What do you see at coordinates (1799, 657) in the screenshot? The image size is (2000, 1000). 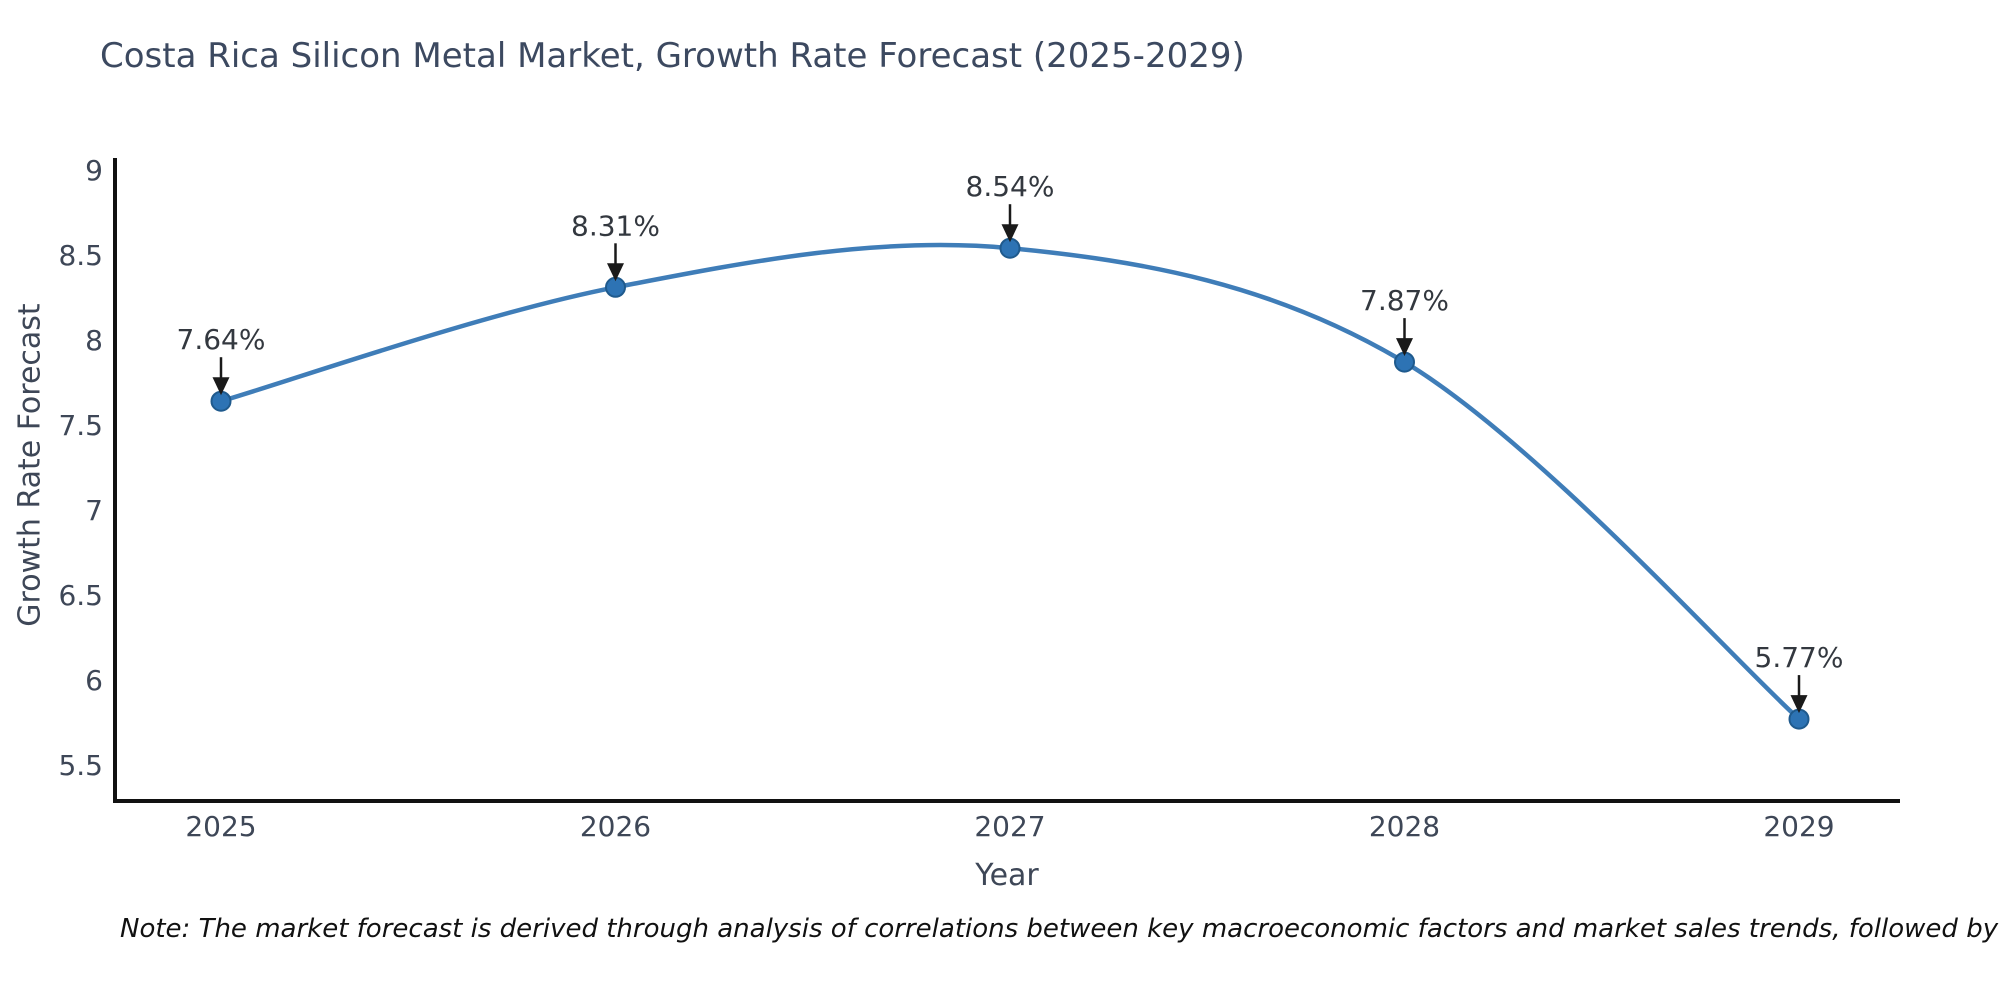 I see `annotation-label: 5.77%` at bounding box center [1799, 657].